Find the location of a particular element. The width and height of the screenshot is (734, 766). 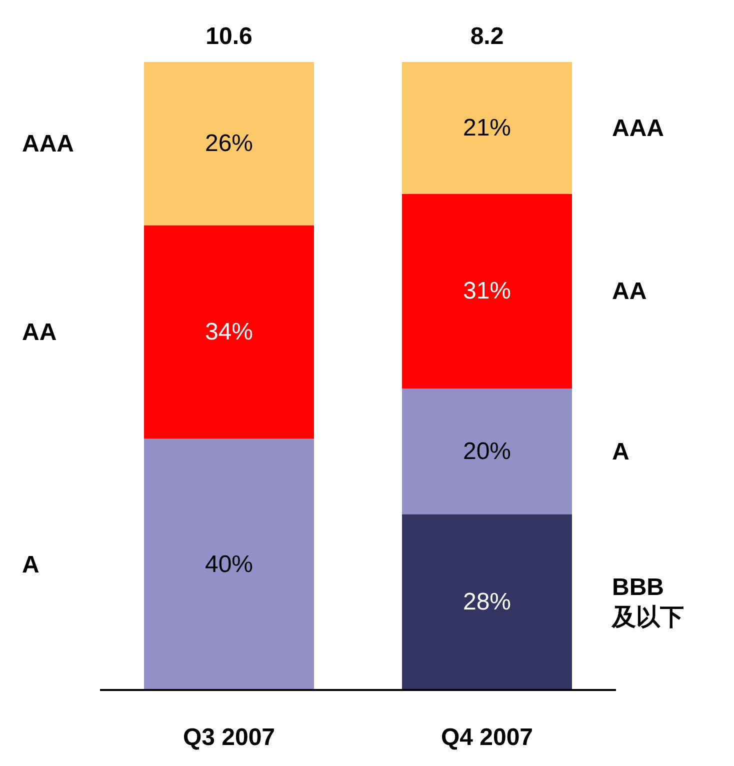

text: A is located at coordinates (31, 564).